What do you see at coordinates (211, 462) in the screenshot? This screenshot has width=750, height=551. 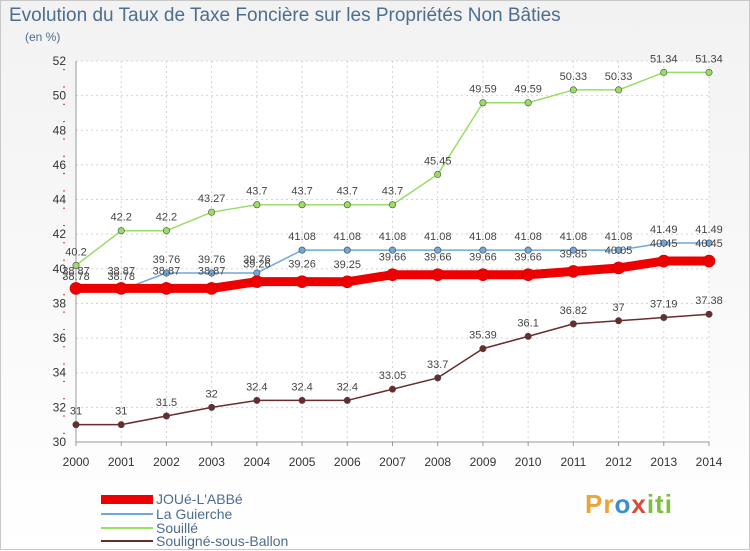 I see `x-tick-label: 2003` at bounding box center [211, 462].